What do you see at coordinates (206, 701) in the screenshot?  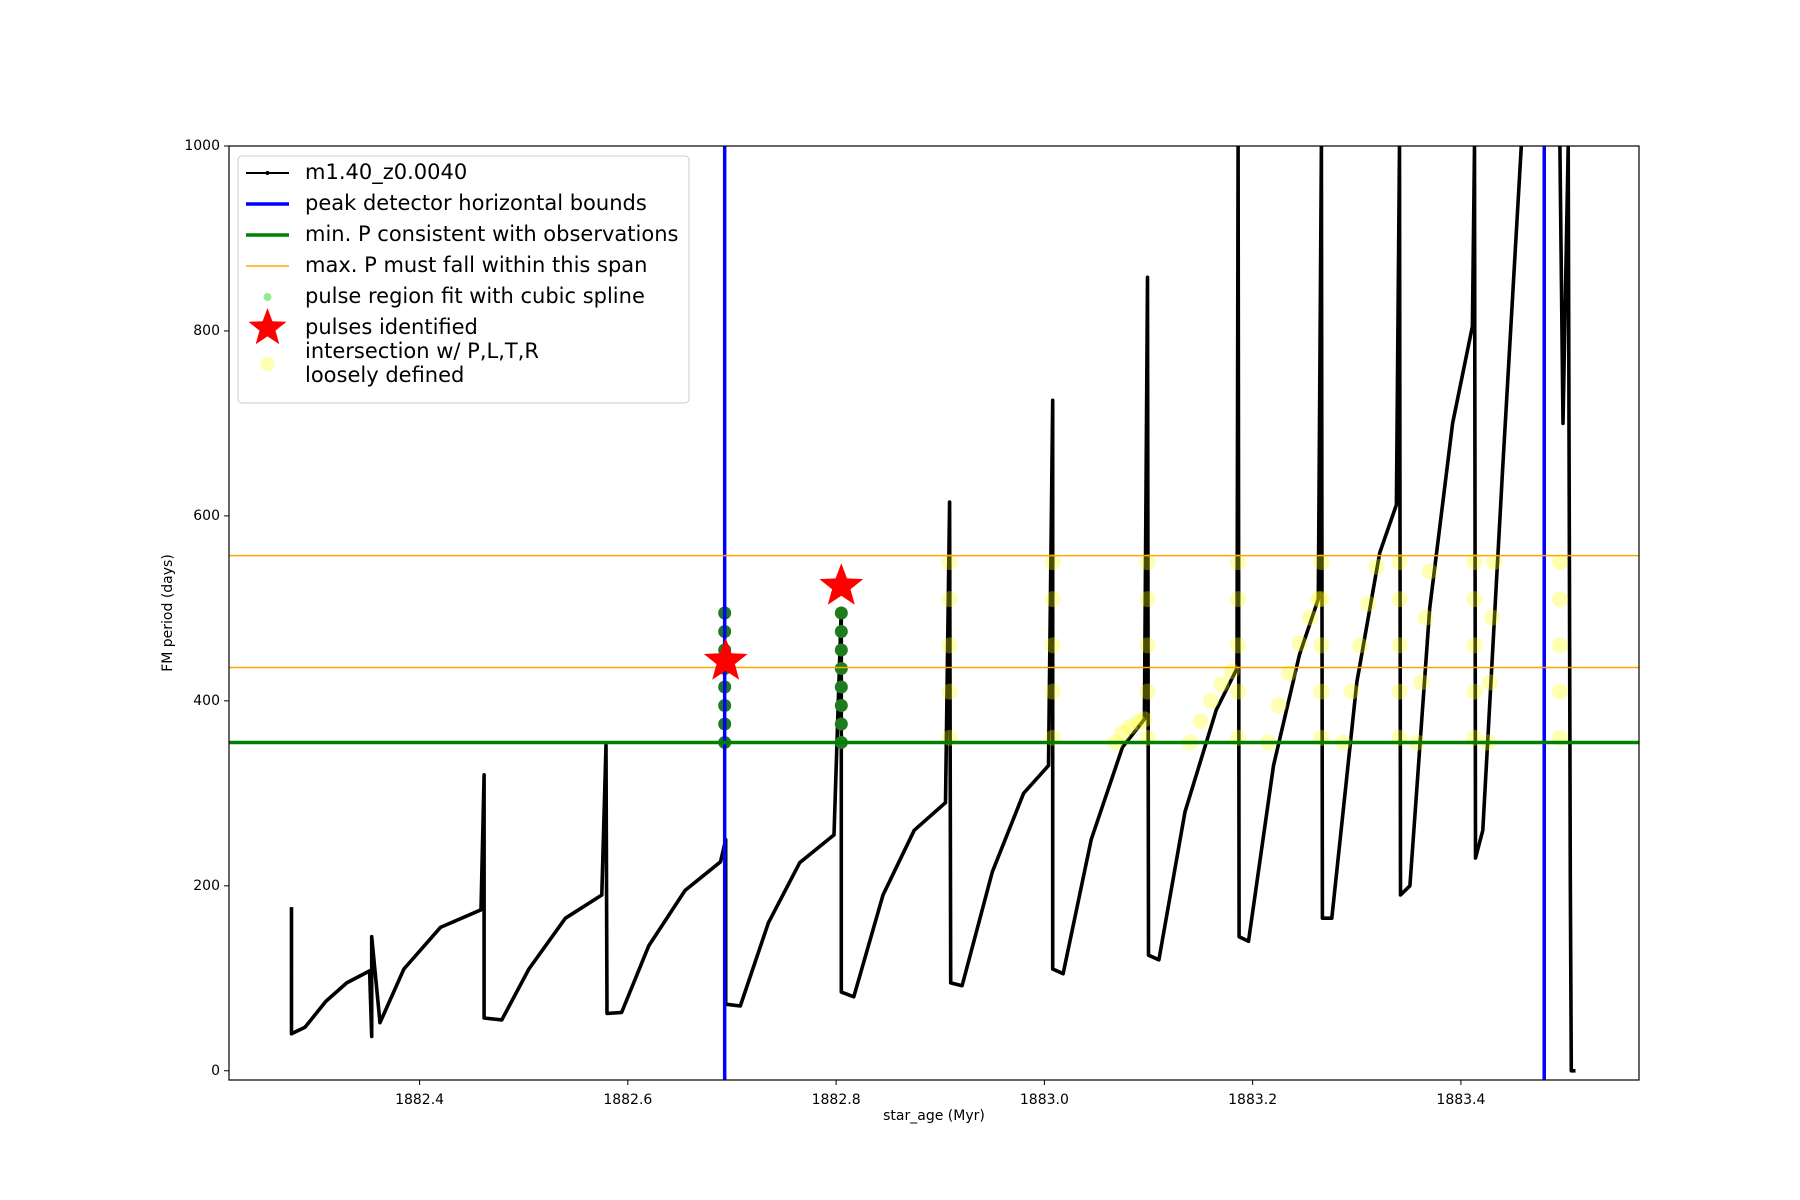 I see `y-tick-label: 400` at bounding box center [206, 701].